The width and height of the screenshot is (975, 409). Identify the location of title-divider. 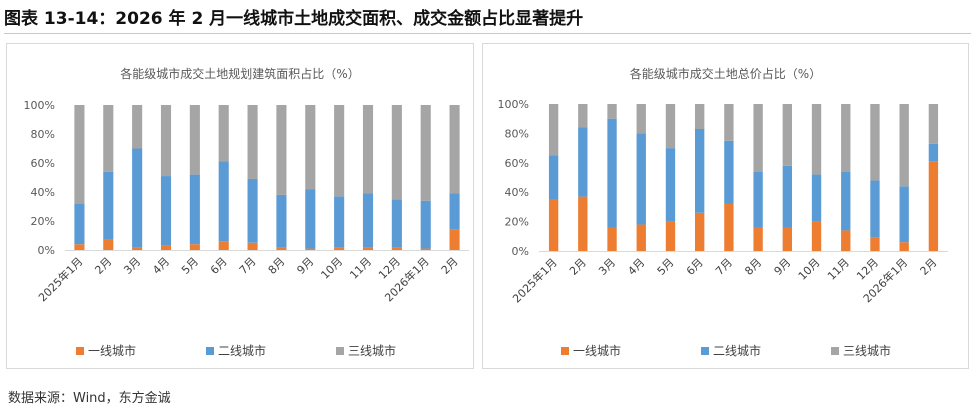
(487, 33).